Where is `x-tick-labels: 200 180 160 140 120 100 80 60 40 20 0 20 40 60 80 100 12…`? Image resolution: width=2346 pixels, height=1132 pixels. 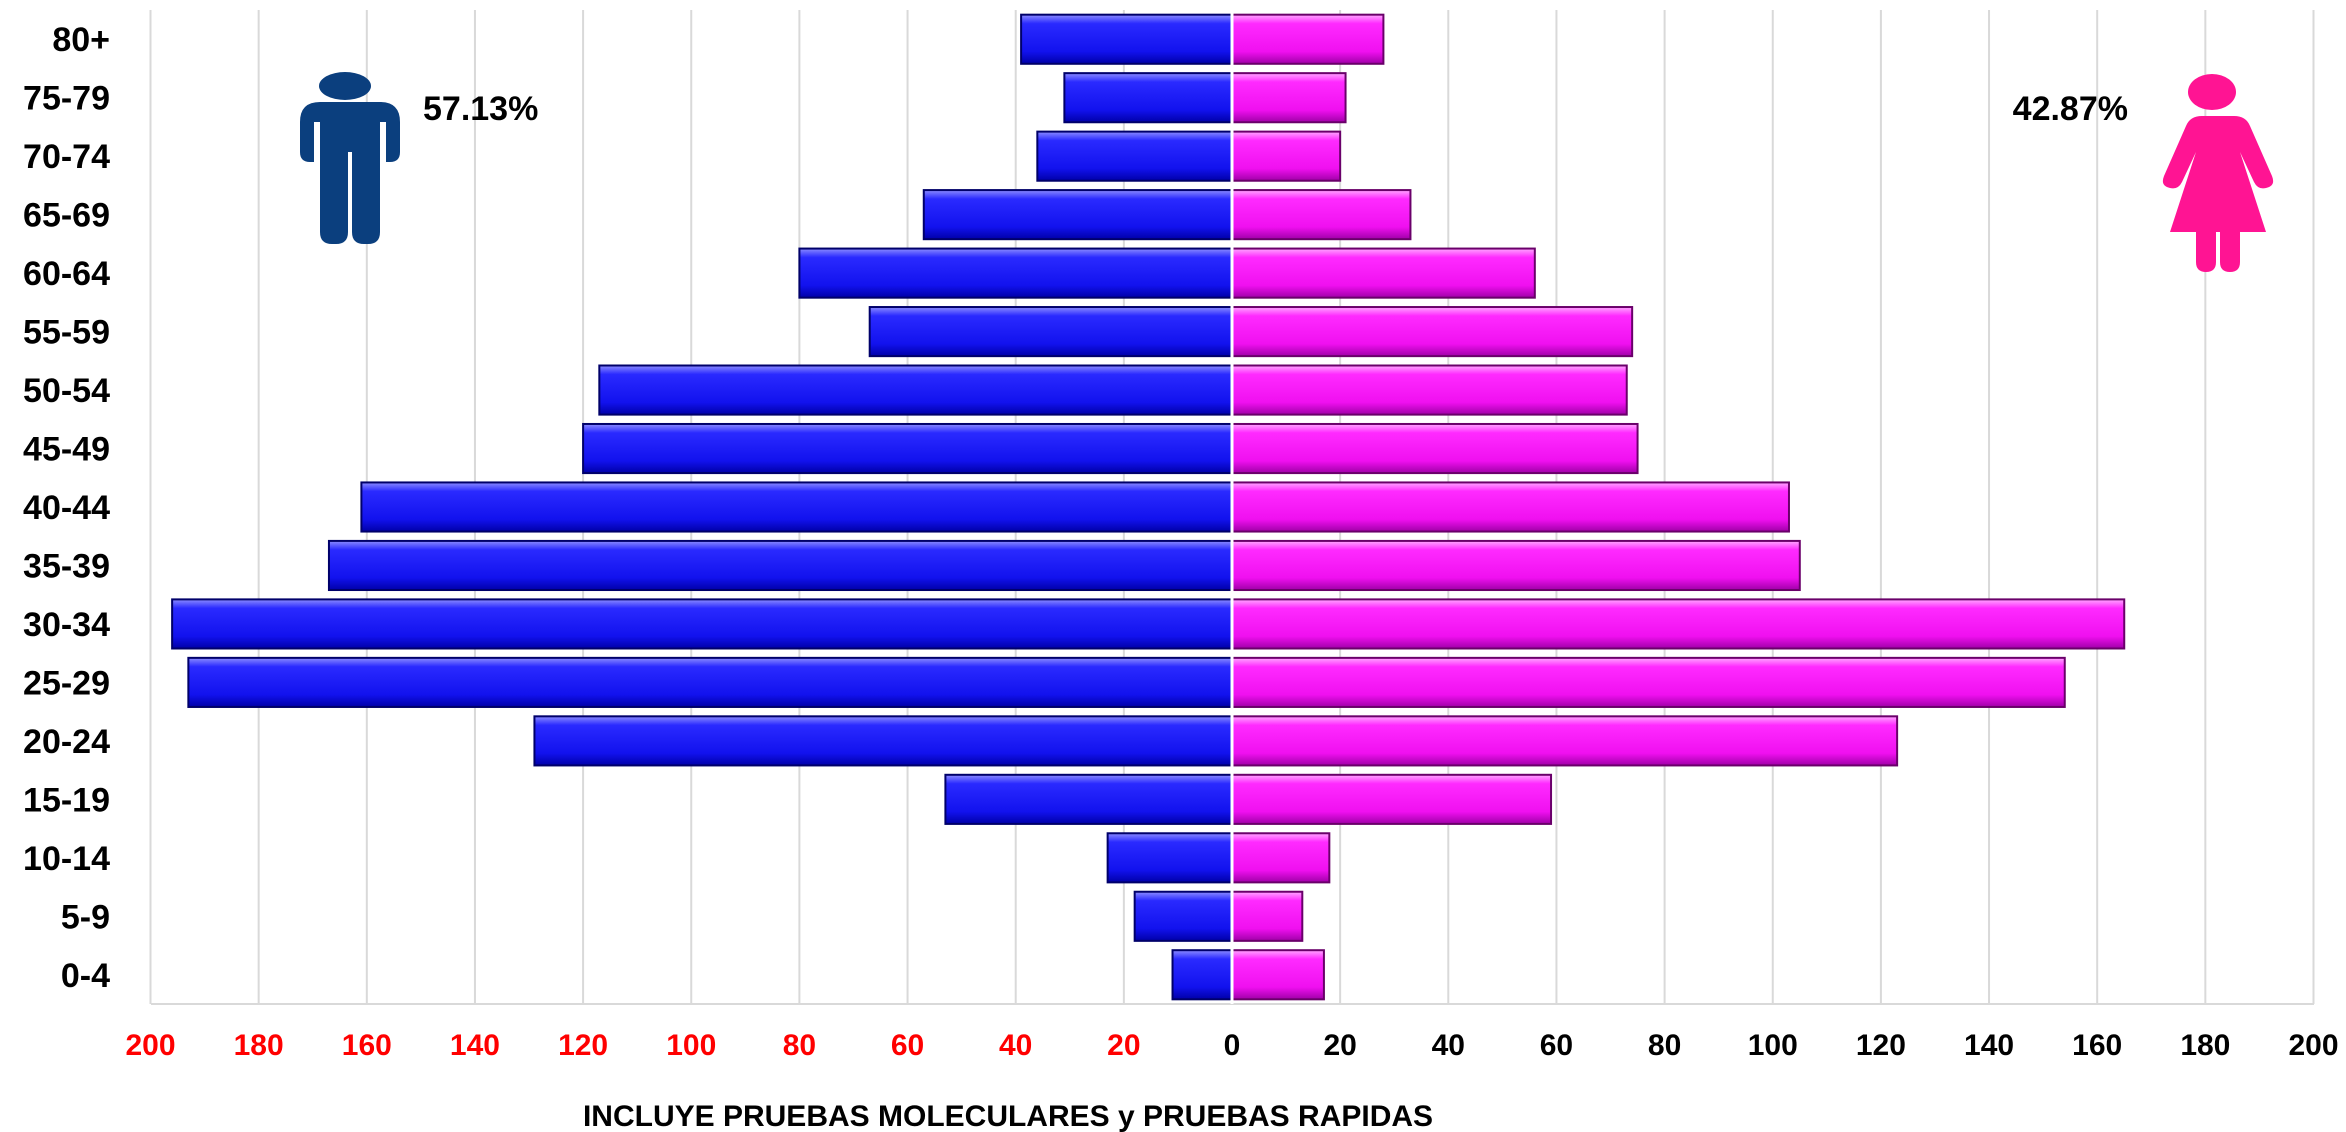
x-tick-labels: 200 180 160 140 120 100 80 60 40 20 0 20 40 60 80 100 12… is located at coordinates (1231, 1045).